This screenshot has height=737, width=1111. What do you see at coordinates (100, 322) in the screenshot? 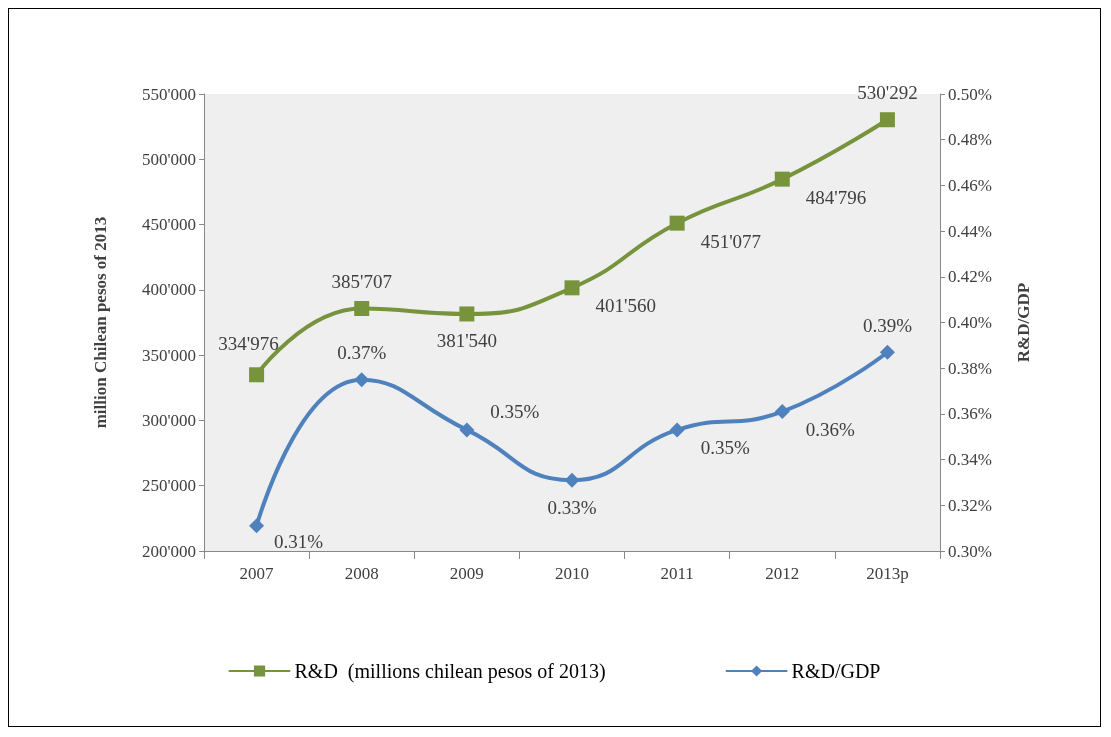
I see `y-axis-title: million Chilean pesos of 2013` at bounding box center [100, 322].